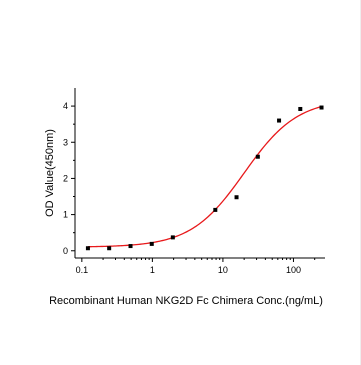  Describe the element at coordinates (196, 266) in the screenshot. I see `x-ticks: 0.1 1 10 100` at that location.